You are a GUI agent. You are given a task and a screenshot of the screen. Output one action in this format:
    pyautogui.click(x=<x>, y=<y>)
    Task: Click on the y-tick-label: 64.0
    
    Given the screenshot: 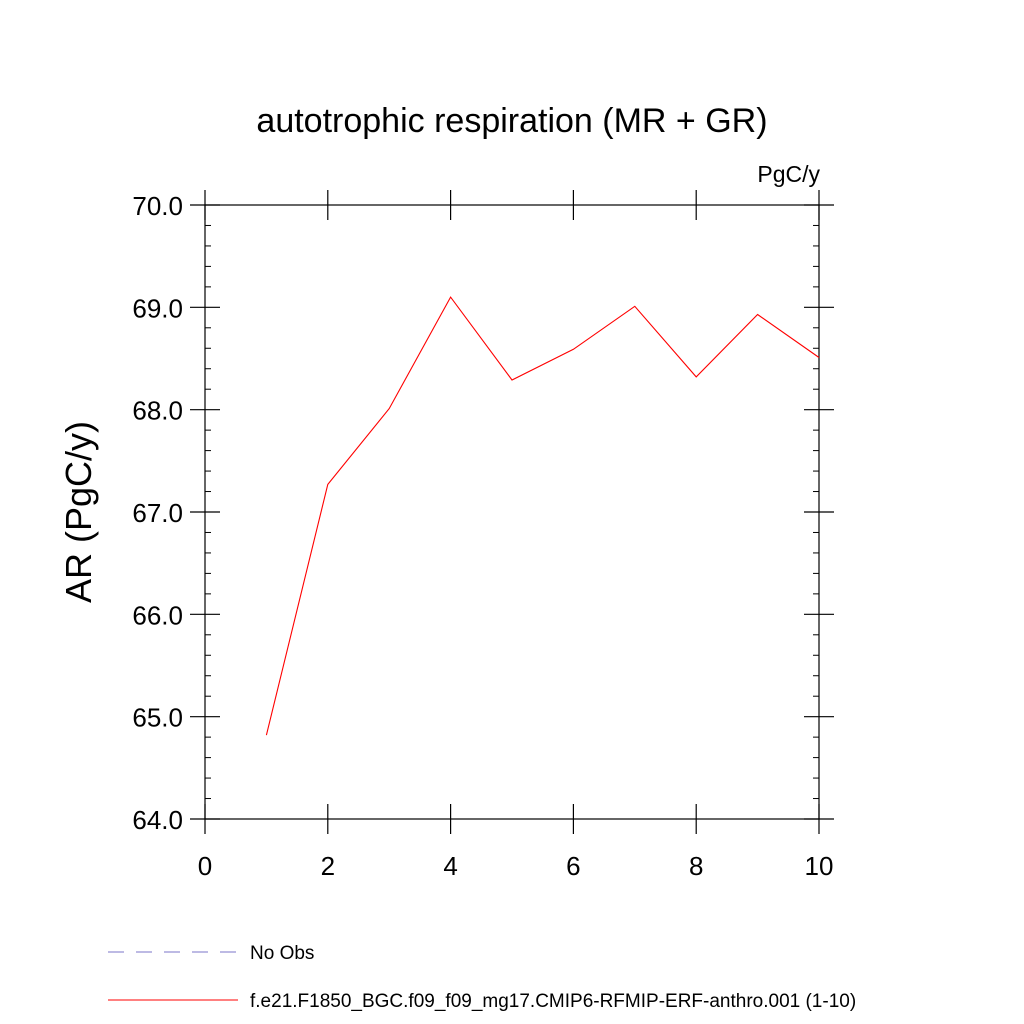 What is the action you would take?
    pyautogui.click(x=157, y=820)
    